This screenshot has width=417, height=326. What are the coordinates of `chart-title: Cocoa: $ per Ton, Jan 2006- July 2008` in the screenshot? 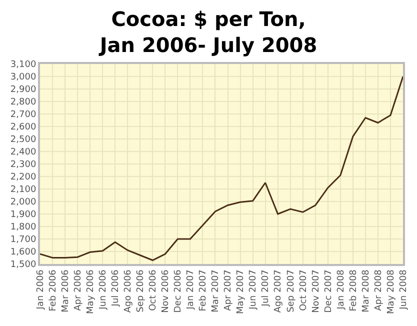 It's located at (208, 32).